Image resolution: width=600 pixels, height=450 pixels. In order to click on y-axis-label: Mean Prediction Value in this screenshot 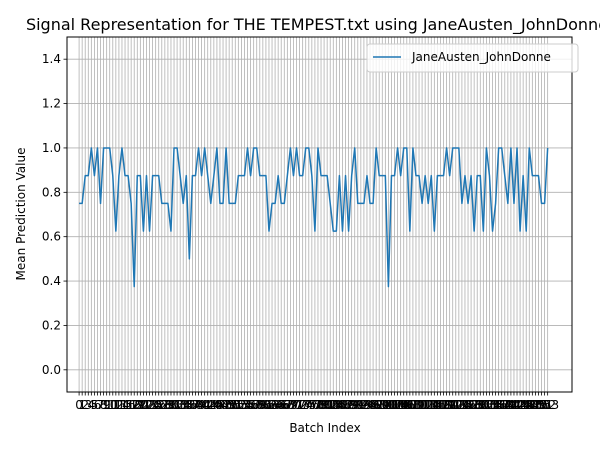, I will do `click(21, 214)`.